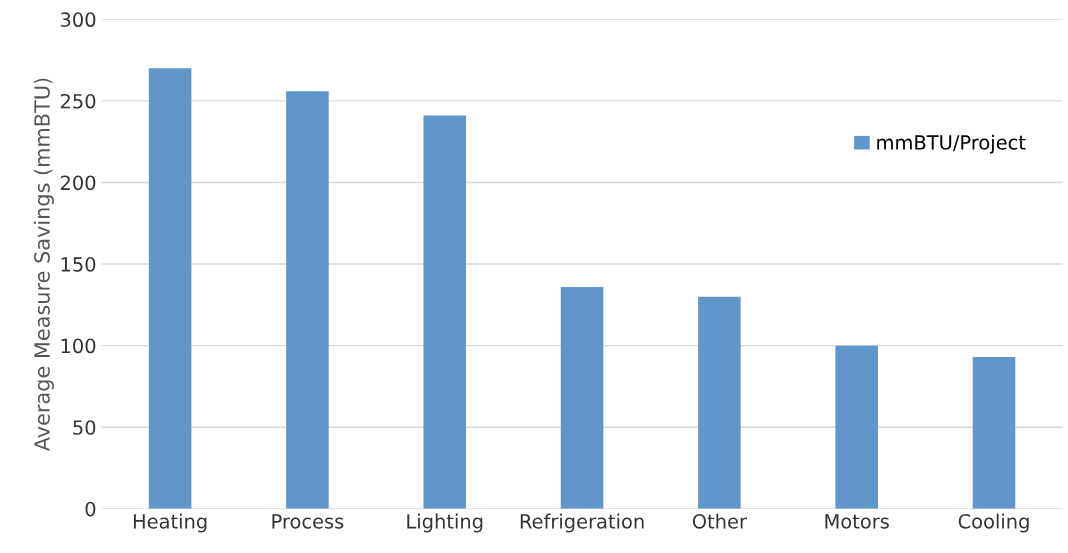 Image resolution: width=1068 pixels, height=553 pixels. What do you see at coordinates (78, 183) in the screenshot?
I see `y-tick-label: 200` at bounding box center [78, 183].